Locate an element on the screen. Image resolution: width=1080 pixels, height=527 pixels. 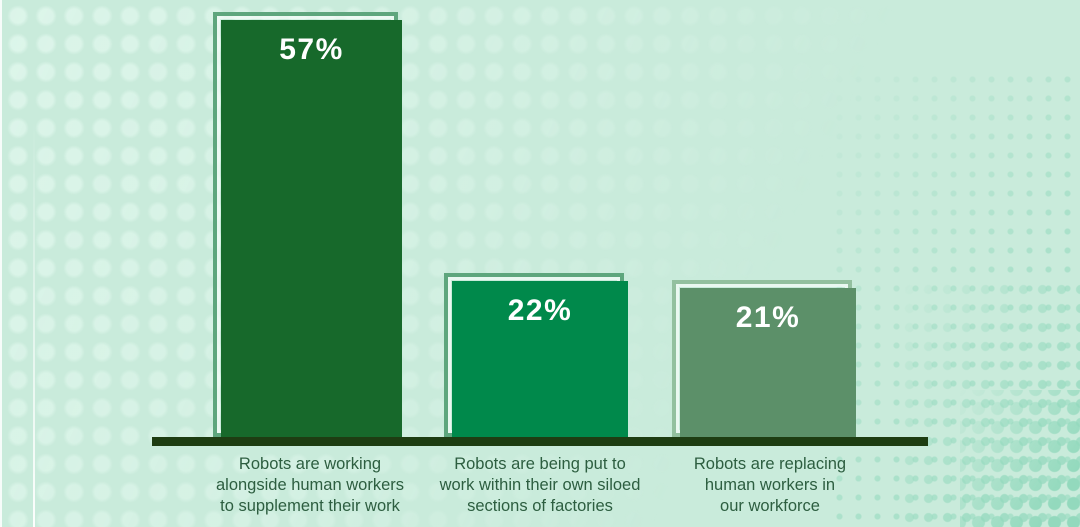
category-label-line: alongside human workers is located at coordinates (310, 485).